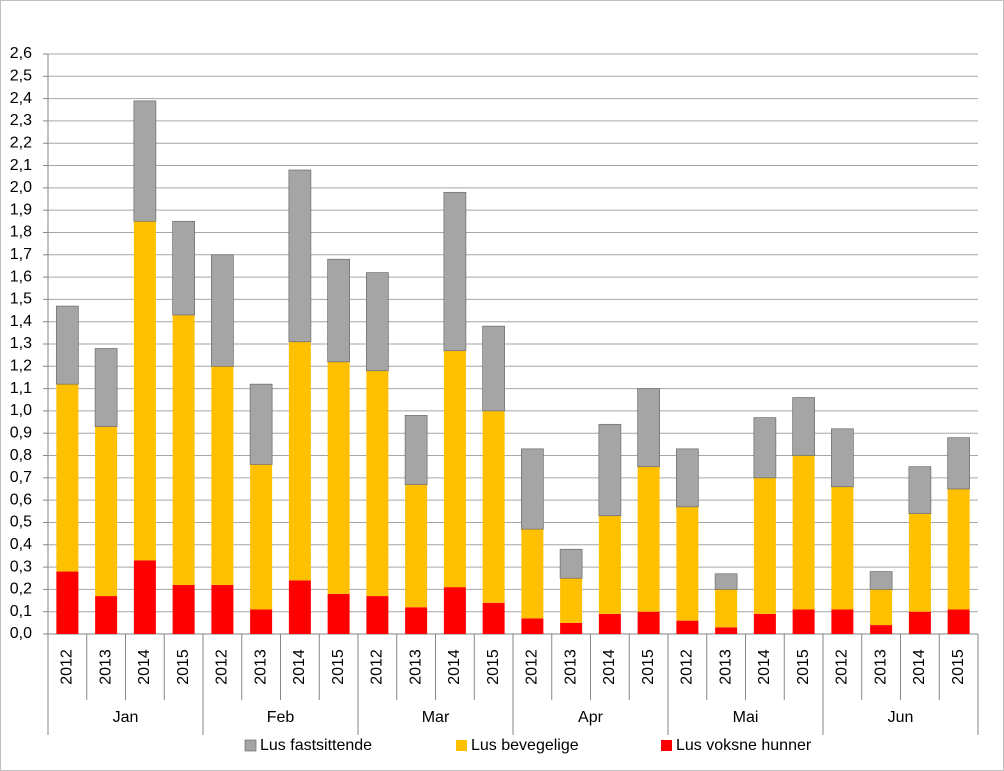 The height and width of the screenshot is (771, 1004). What do you see at coordinates (21, 544) in the screenshot?
I see `y-tick-label: 0,4` at bounding box center [21, 544].